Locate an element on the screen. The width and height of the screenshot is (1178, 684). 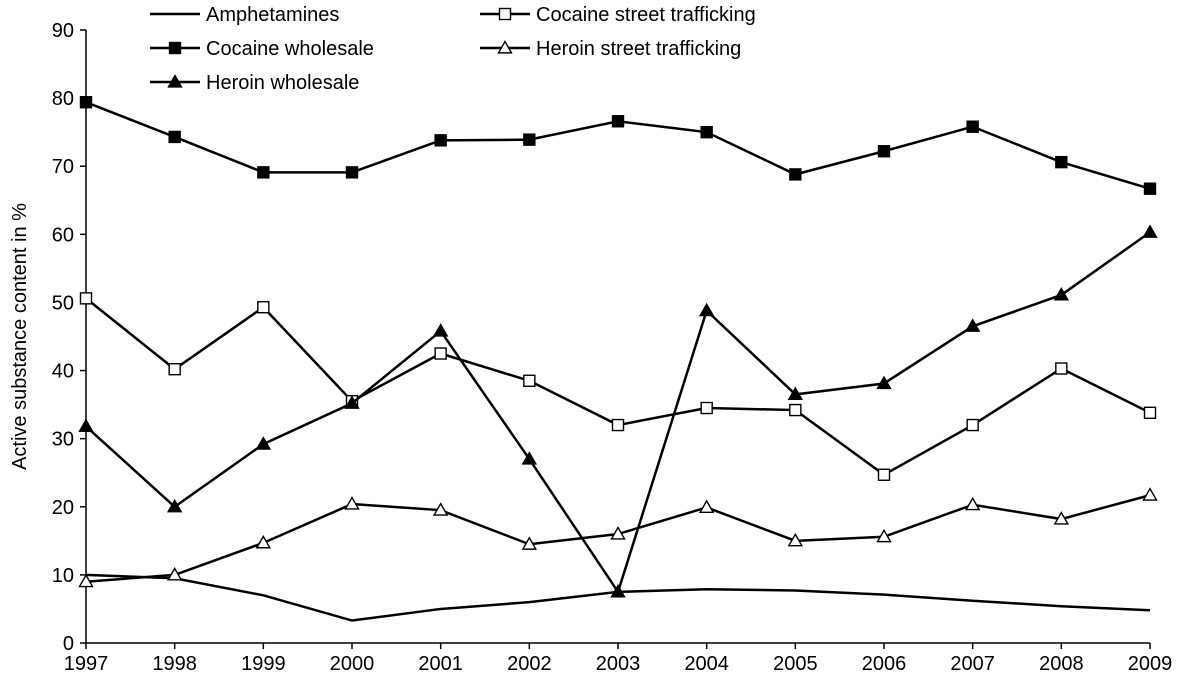
legend-item: Heroin street trafficking is located at coordinates (610, 49).